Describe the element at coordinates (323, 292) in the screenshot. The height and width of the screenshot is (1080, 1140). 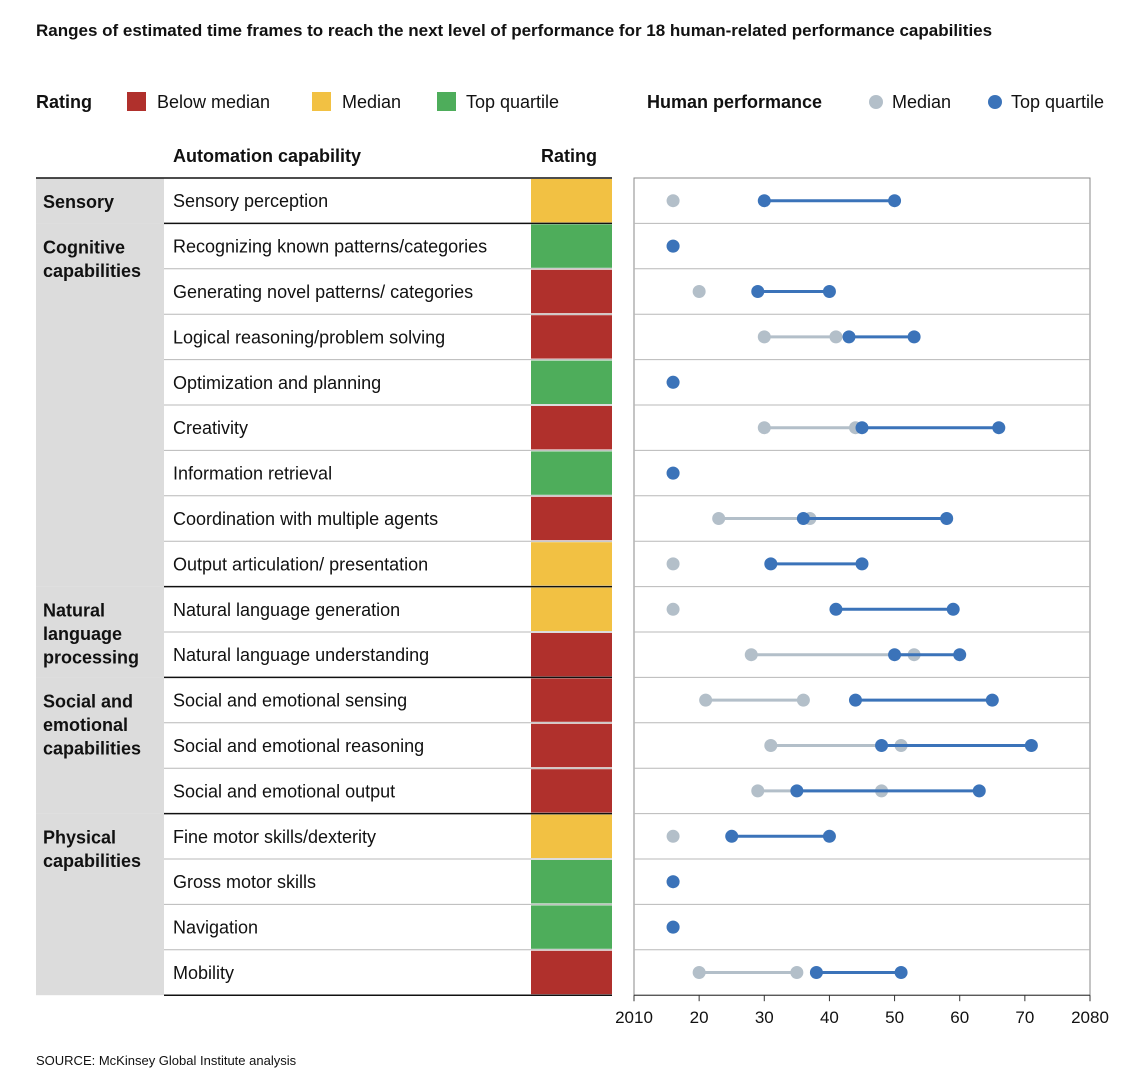
I see `capability-label: Generating novel patterns/ categories` at that location.